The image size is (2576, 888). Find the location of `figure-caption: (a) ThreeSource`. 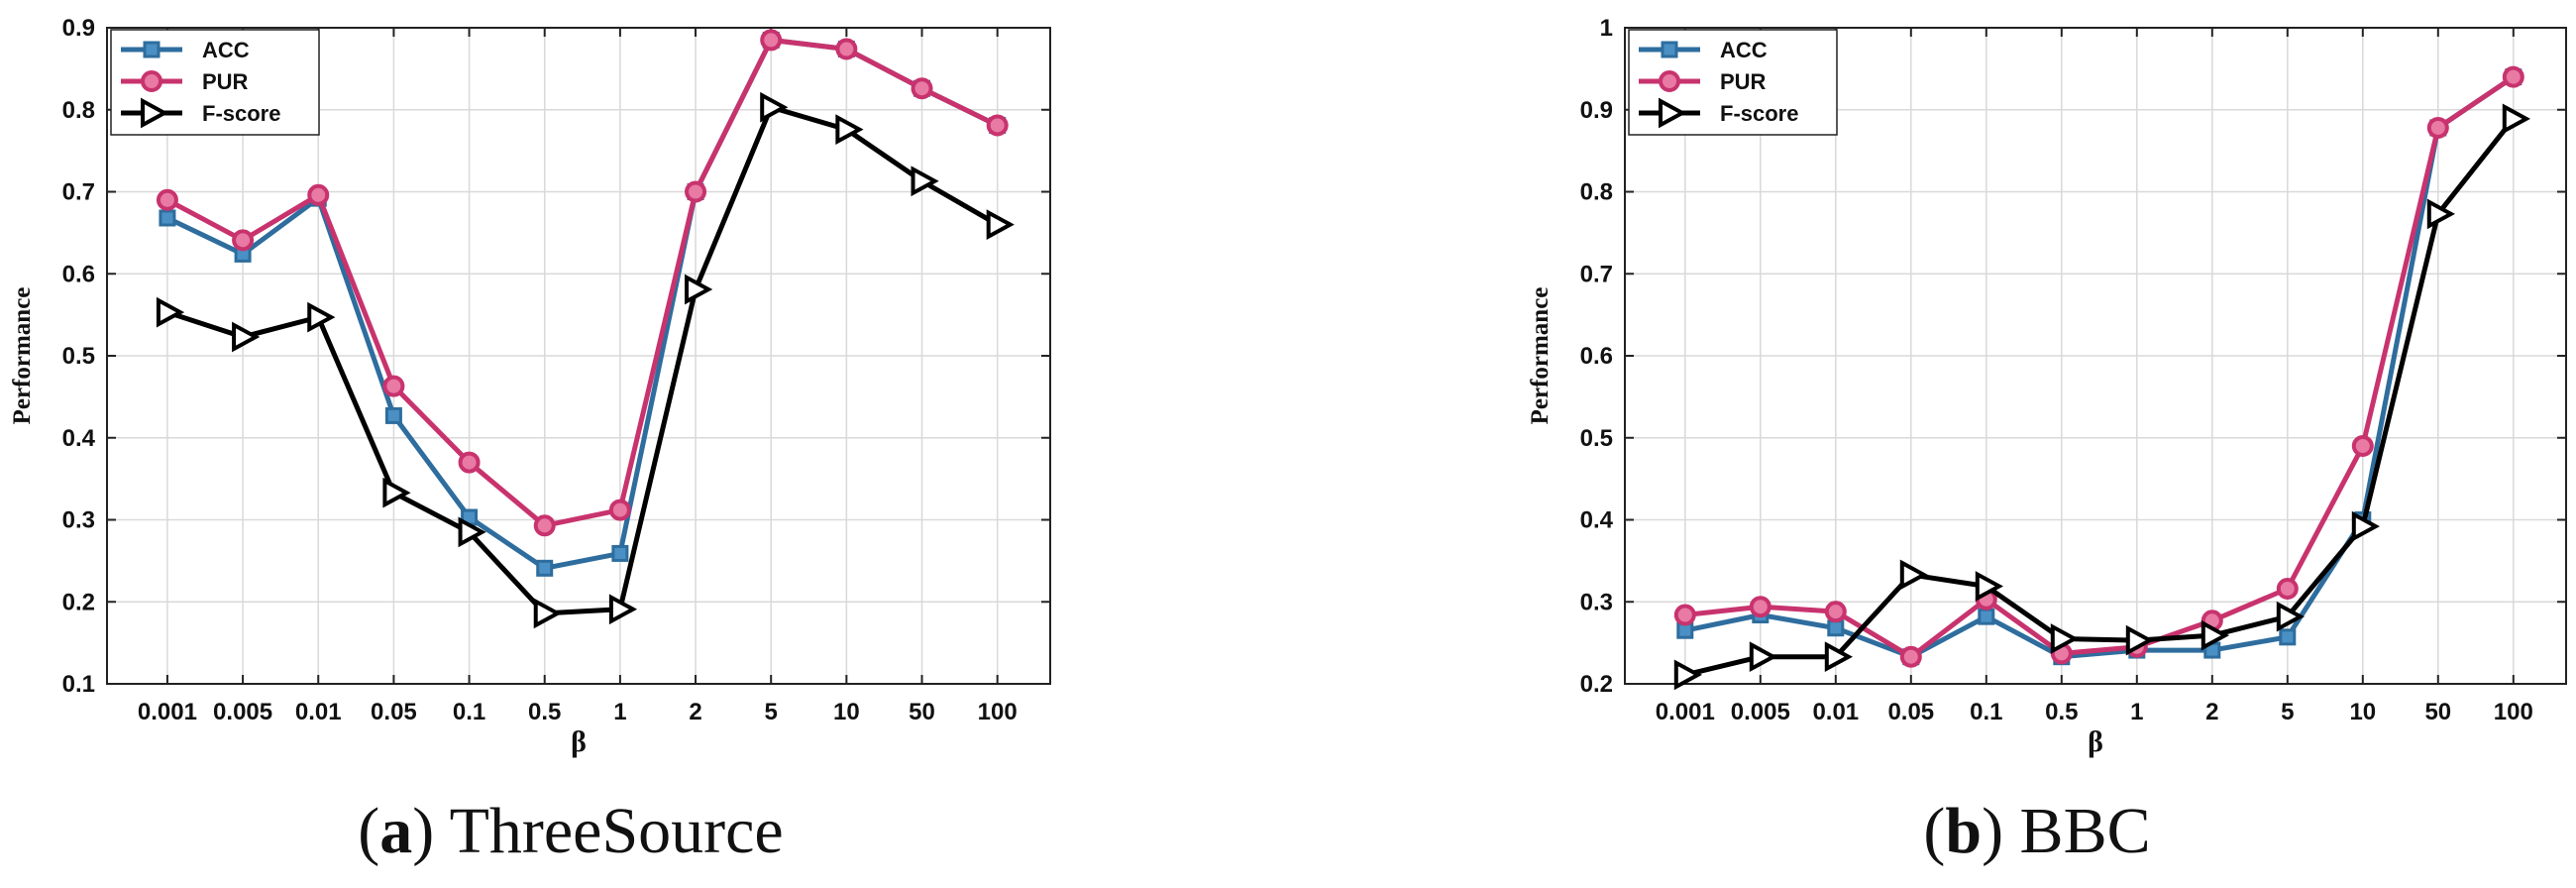

figure-caption: (a) ThreeSource is located at coordinates (570, 831).